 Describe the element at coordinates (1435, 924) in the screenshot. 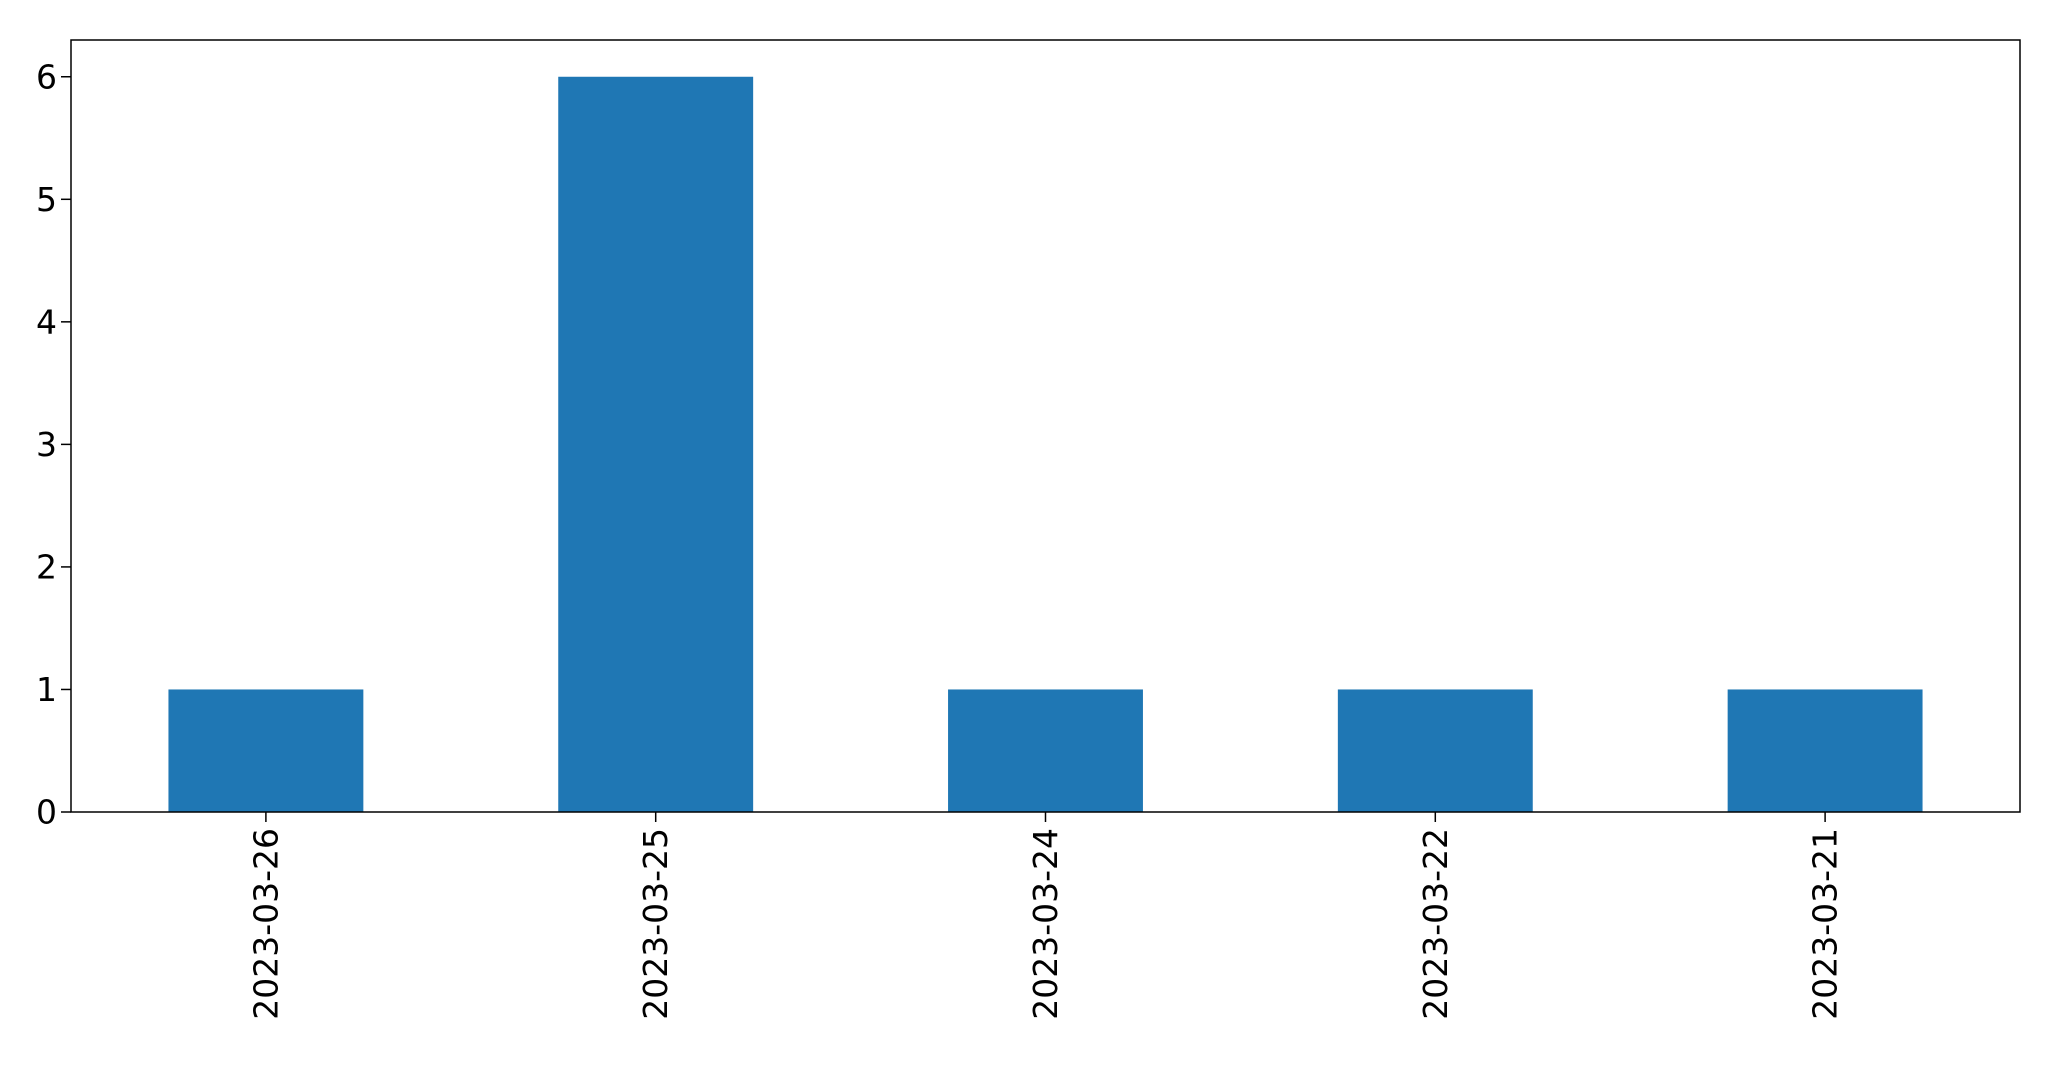

I see `x-tick-label: 2023-03-22` at that location.